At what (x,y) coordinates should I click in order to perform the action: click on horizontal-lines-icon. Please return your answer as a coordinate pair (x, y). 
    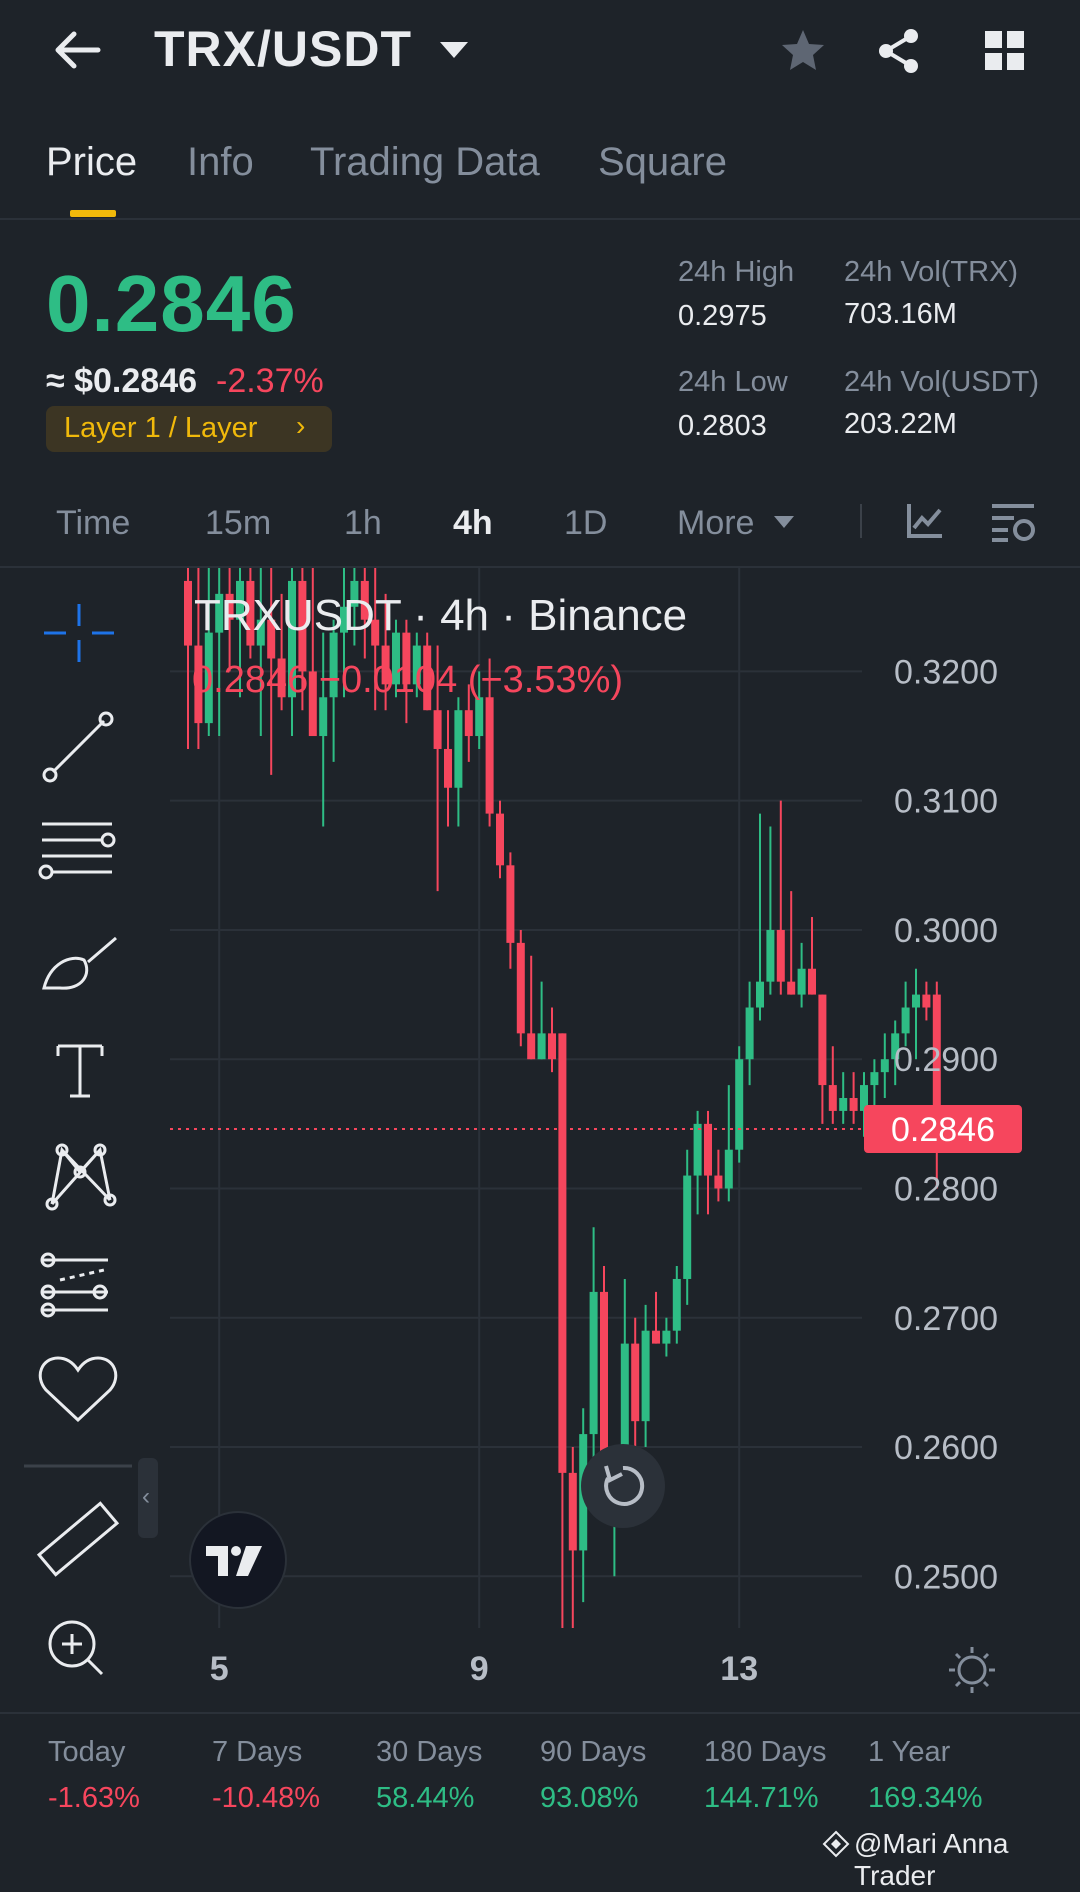
    Looking at the image, I should click on (77, 851).